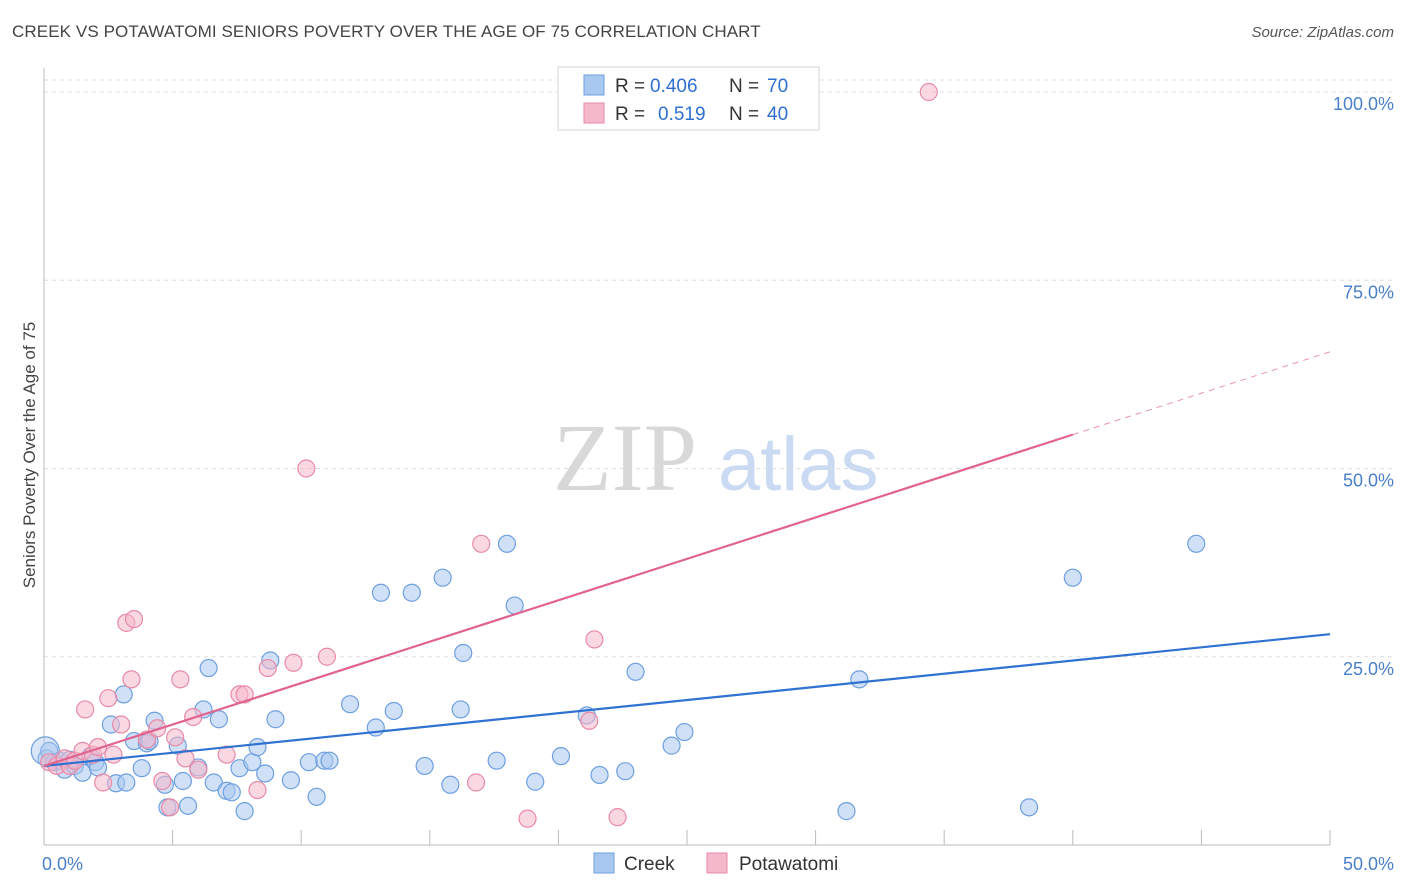 The image size is (1406, 892). What do you see at coordinates (777, 86) in the screenshot?
I see `legend-creek-n-value: 70` at bounding box center [777, 86].